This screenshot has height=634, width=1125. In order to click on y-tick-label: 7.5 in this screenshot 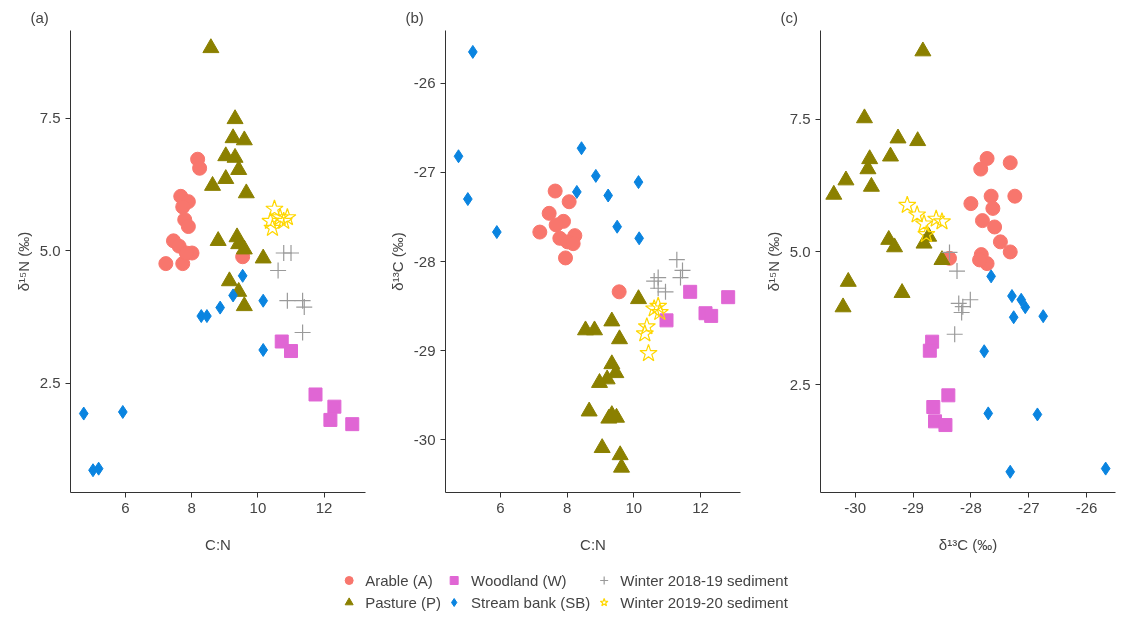, I will do `click(800, 119)`.